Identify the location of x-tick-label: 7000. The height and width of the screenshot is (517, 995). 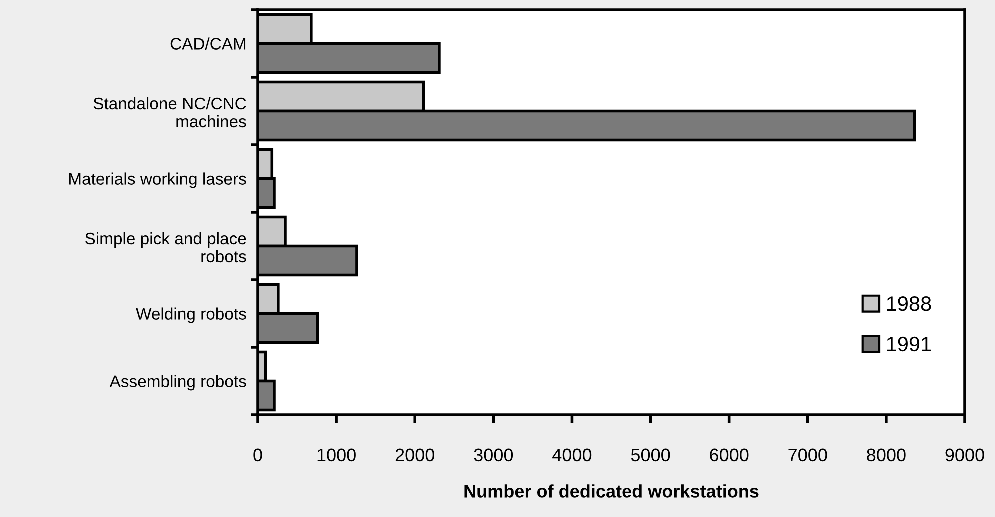
(808, 455).